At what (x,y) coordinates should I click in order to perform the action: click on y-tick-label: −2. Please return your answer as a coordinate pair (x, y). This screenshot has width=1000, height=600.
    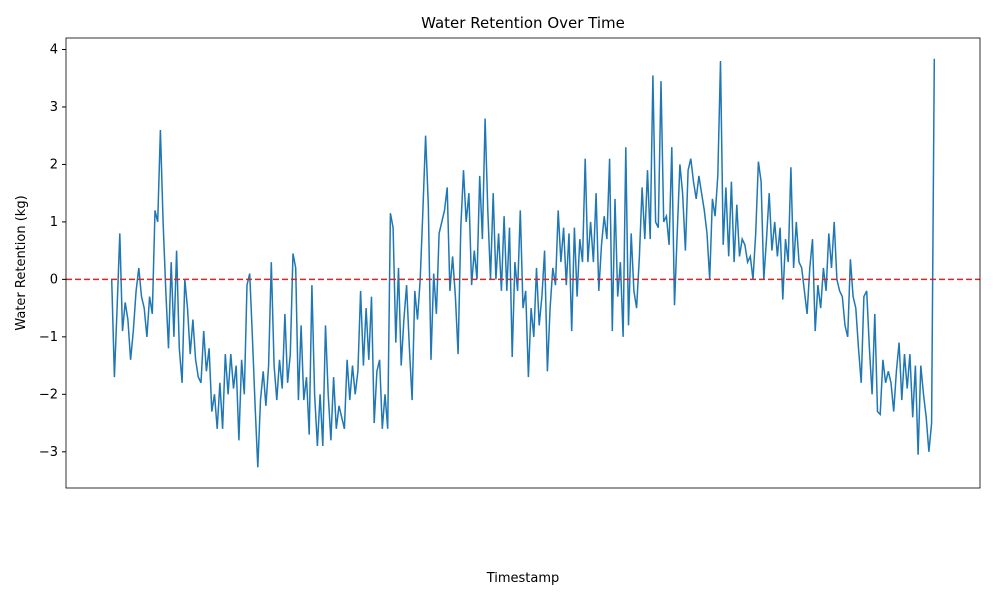
    Looking at the image, I should click on (48, 394).